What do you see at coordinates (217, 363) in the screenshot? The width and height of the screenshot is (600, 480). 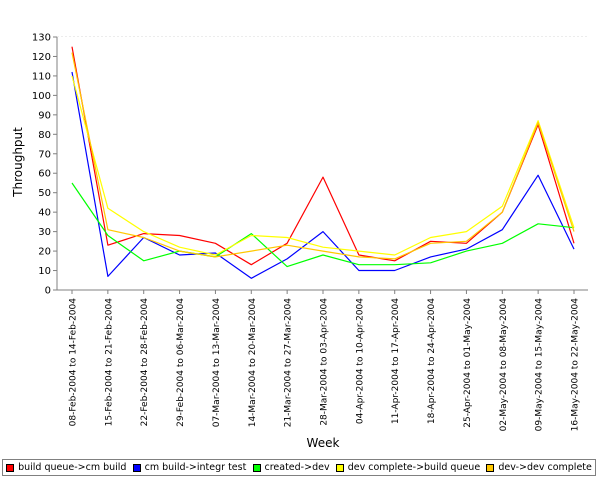 I see `x-tick-label: 07-Mar-2004 to 13-Mar-2004` at bounding box center [217, 363].